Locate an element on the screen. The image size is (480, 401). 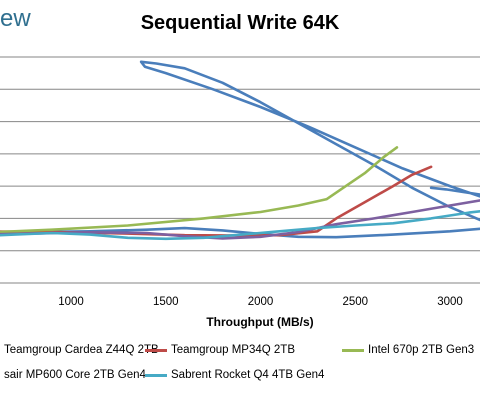
legend-item-series-2: Intel 670p 2TB Gen3 is located at coordinates (408, 350).